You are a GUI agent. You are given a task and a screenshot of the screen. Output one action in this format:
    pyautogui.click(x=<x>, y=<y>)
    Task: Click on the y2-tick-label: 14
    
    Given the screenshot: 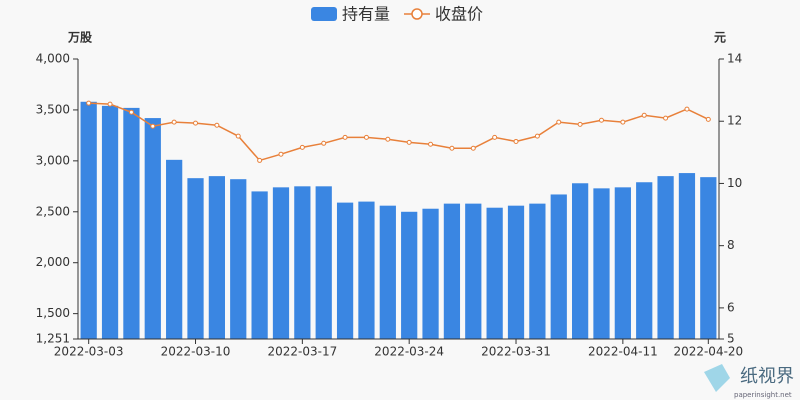 What is the action you would take?
    pyautogui.click(x=734, y=59)
    